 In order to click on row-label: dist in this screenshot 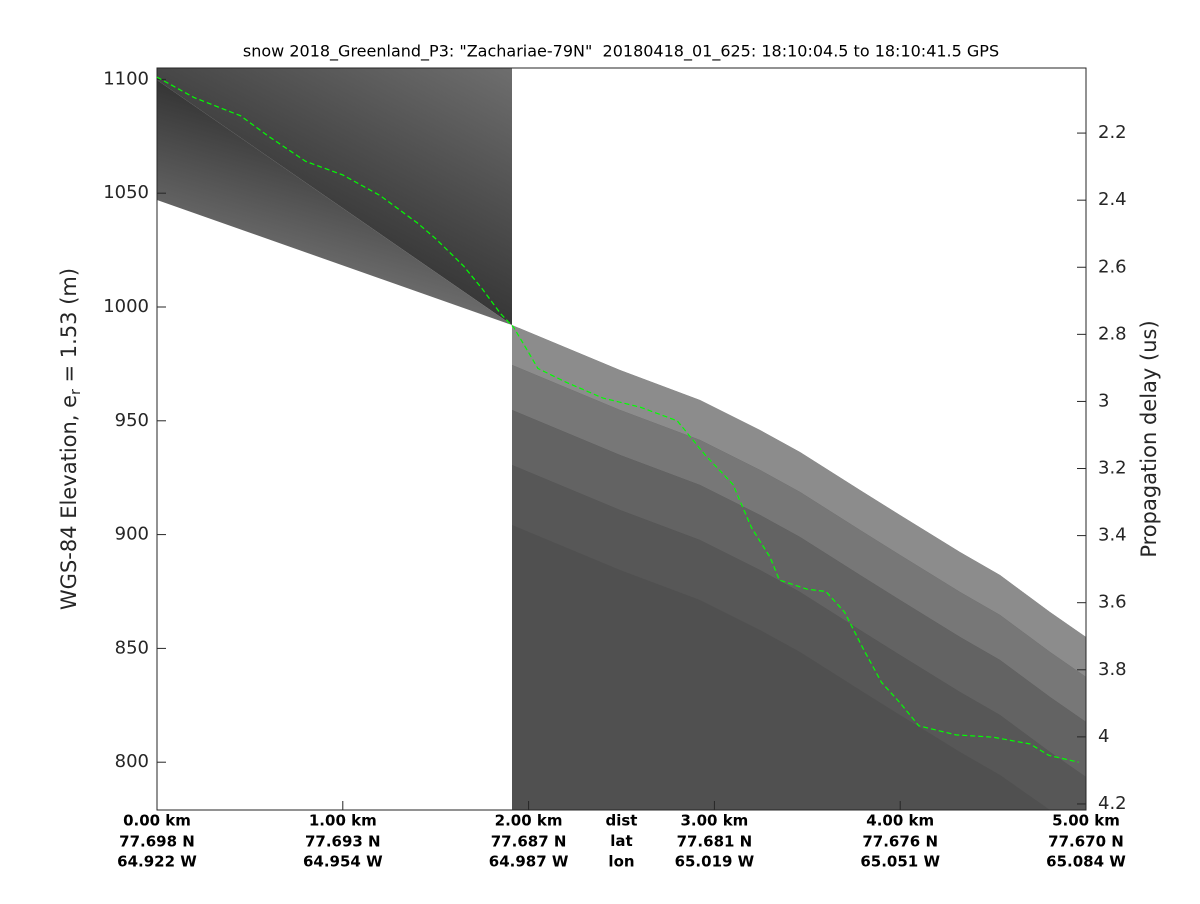, I will do `click(622, 821)`.